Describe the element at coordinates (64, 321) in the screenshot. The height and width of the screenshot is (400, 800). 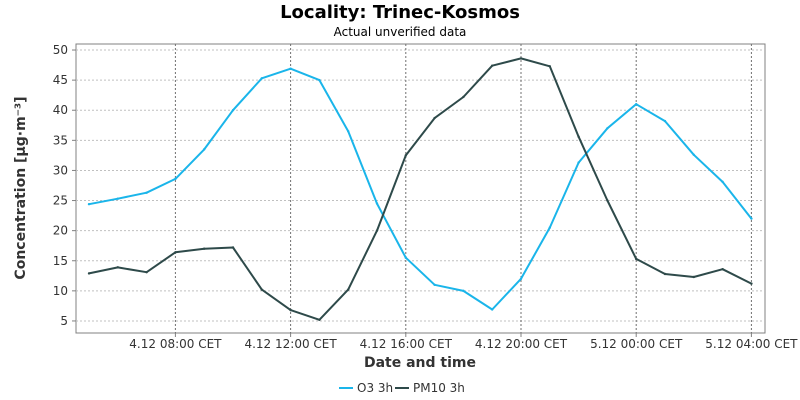
I see `y-tick-label: 5` at that location.